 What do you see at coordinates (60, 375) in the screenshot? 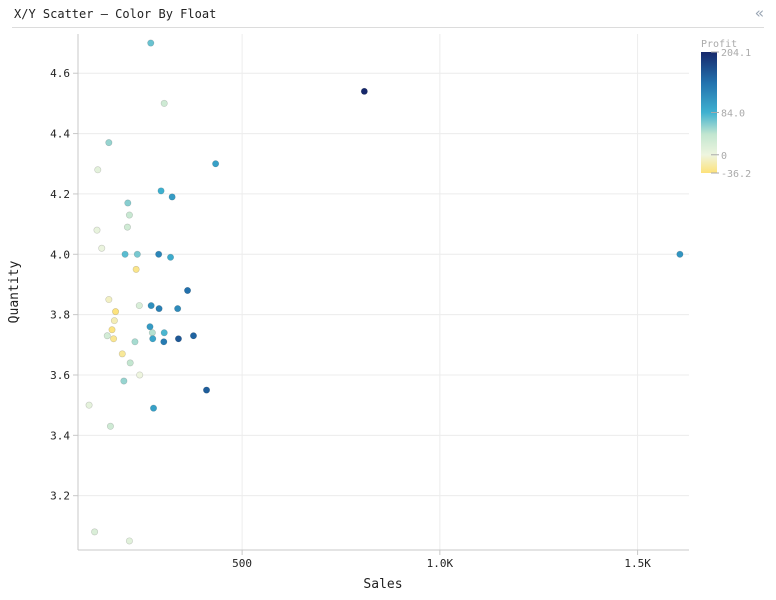
I see `y-tick-label: 3.6` at bounding box center [60, 375].